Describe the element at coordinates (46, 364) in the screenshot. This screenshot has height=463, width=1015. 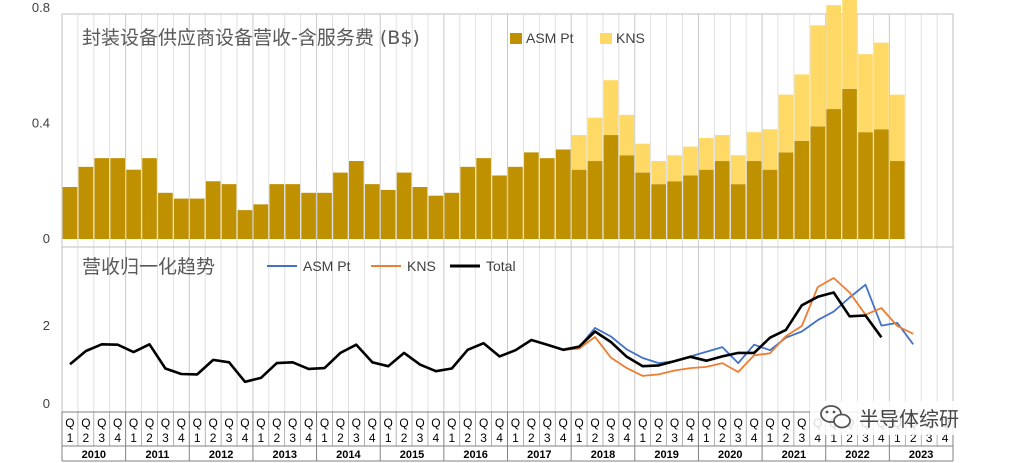
I see `bottom-y-axis-ticks: 02` at that location.